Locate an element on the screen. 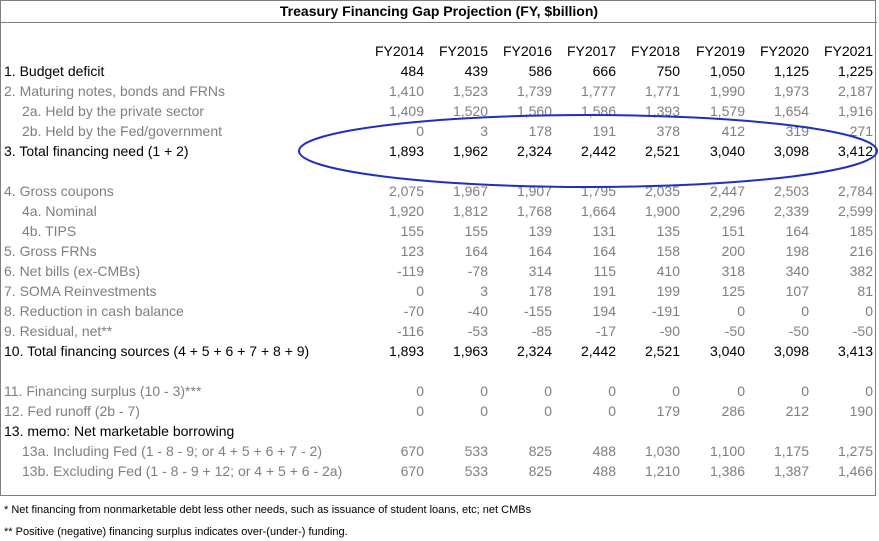 This screenshot has width=879, height=541. cell-fy2014: 2,075 is located at coordinates (406, 191).